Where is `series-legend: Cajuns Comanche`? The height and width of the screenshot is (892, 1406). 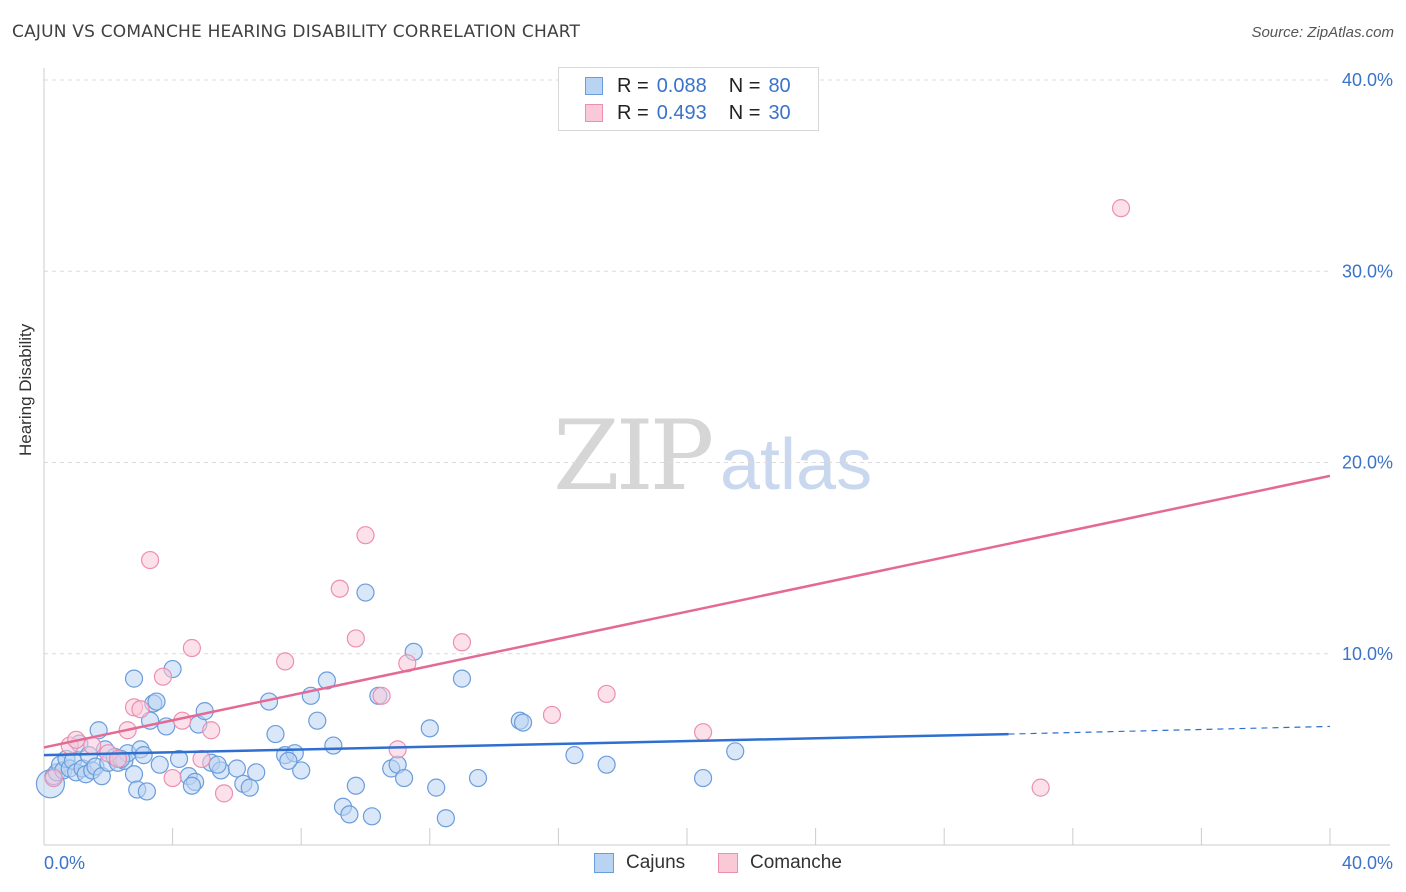
series-legend: Cajuns Comanche is located at coordinates (703, 865).